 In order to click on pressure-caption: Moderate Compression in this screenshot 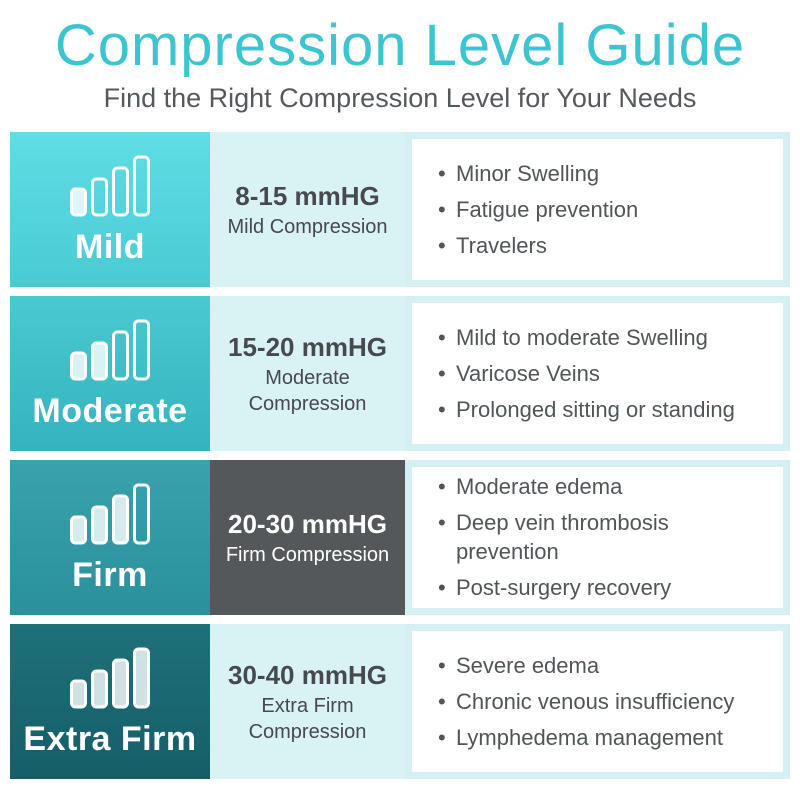, I will do `click(307, 390)`.